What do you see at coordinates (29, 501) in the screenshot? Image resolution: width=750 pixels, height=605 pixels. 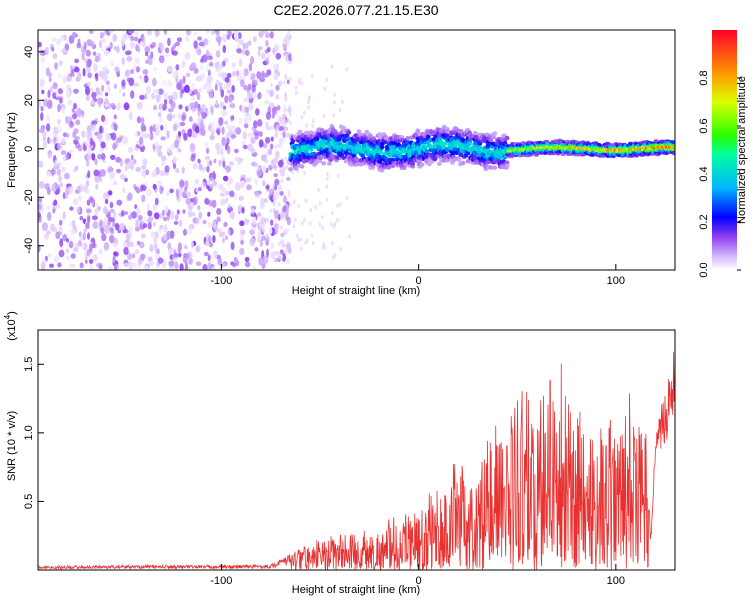 I see `y-tick-label: 0.5` at bounding box center [29, 501].